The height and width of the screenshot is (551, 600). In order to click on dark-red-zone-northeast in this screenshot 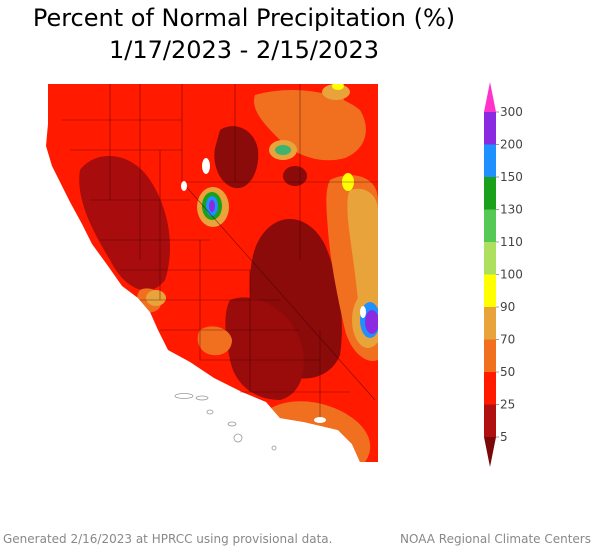, I will do `click(236, 157)`.